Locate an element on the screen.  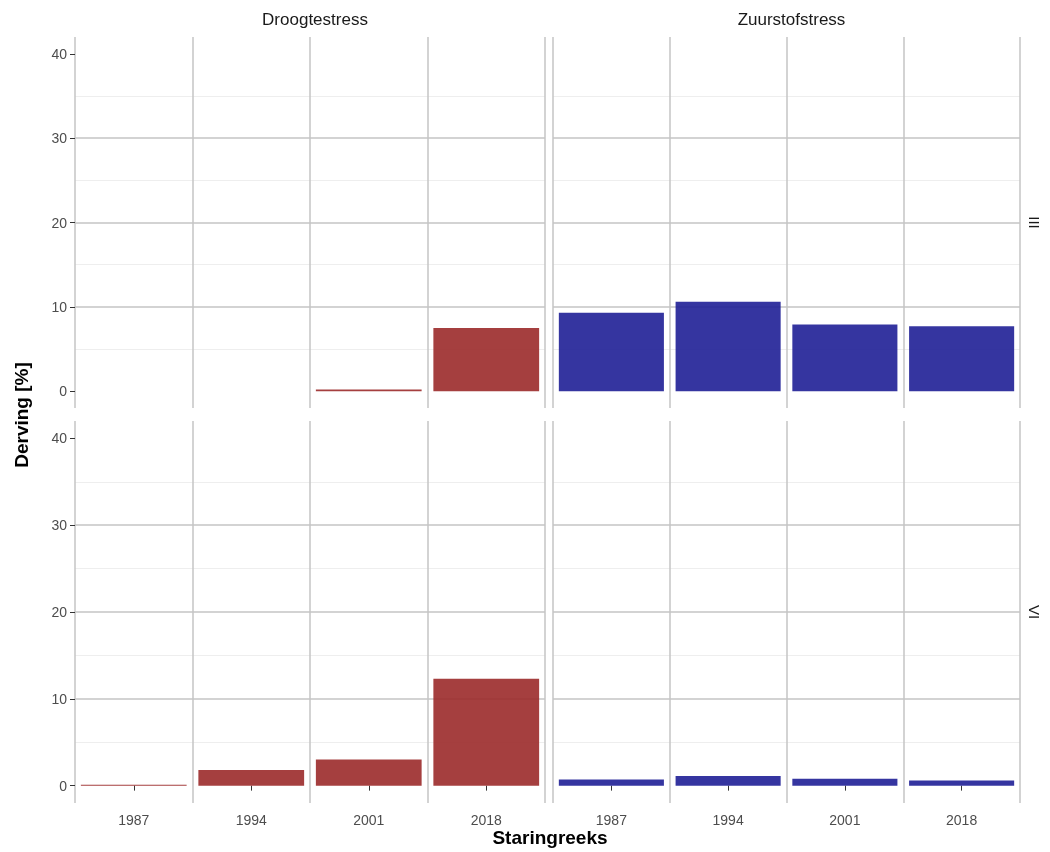
chart-title: Droogtestress is located at coordinates (315, 19).